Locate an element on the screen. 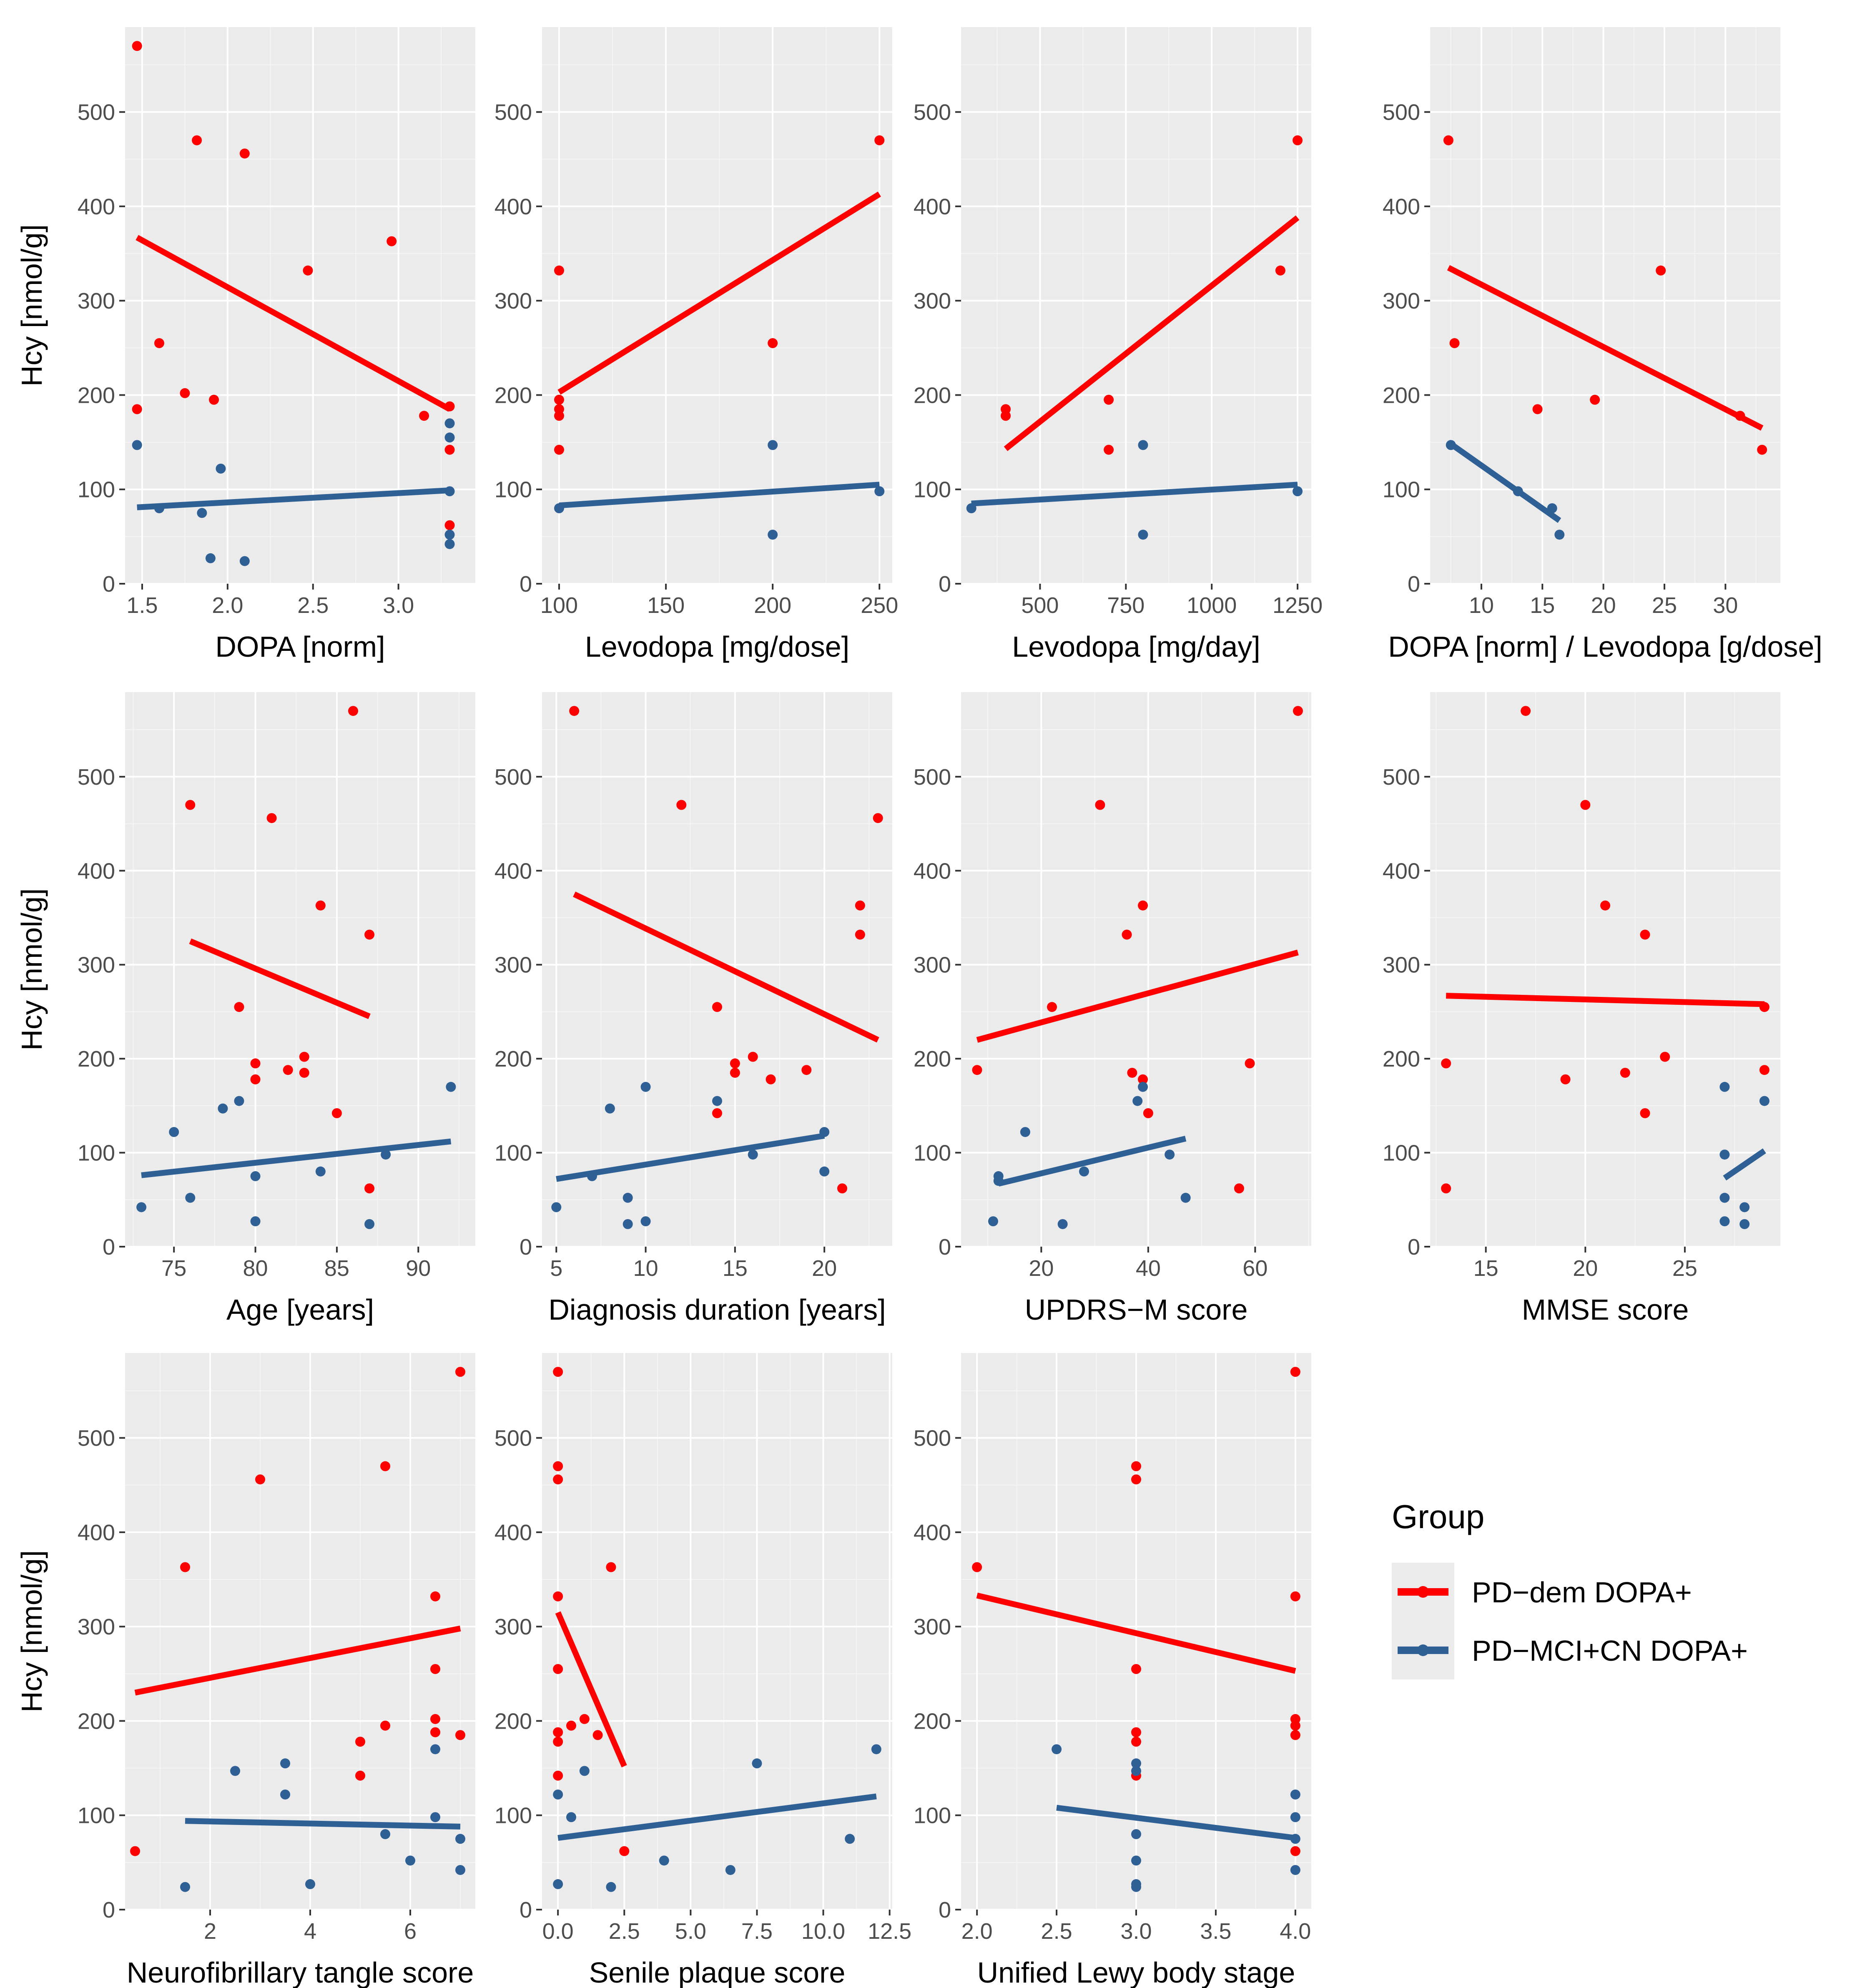 This screenshot has width=1865, height=1988. x-tick-label: 3.5 is located at coordinates (1215, 1931).